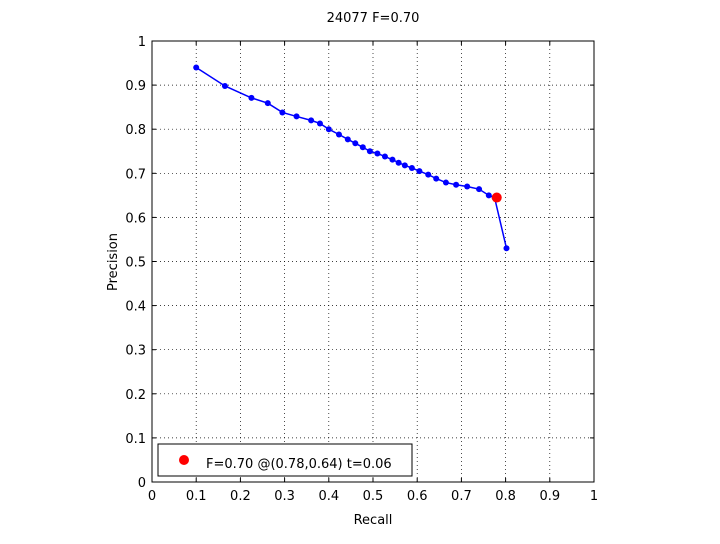  What do you see at coordinates (373, 18) in the screenshot?
I see `chart-title: 24077 F=0.70` at bounding box center [373, 18].